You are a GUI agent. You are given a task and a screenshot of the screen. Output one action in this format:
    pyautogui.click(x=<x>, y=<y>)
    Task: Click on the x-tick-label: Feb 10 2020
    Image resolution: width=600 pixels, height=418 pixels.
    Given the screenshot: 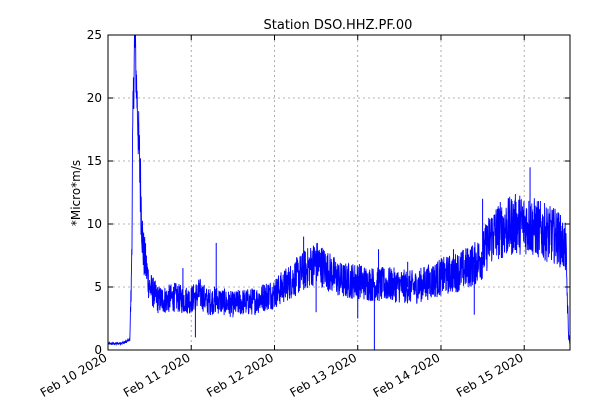 What is the action you would take?
    pyautogui.click(x=74, y=374)
    